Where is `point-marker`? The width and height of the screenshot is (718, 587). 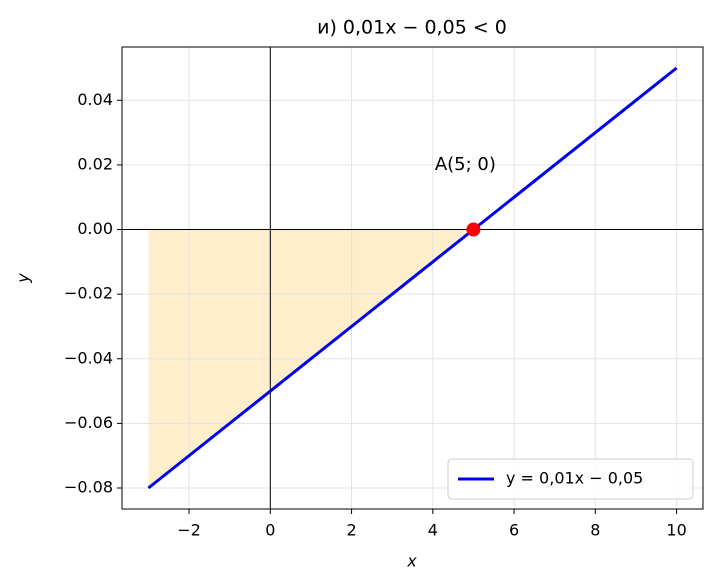 point-marker is located at coordinates (473, 229).